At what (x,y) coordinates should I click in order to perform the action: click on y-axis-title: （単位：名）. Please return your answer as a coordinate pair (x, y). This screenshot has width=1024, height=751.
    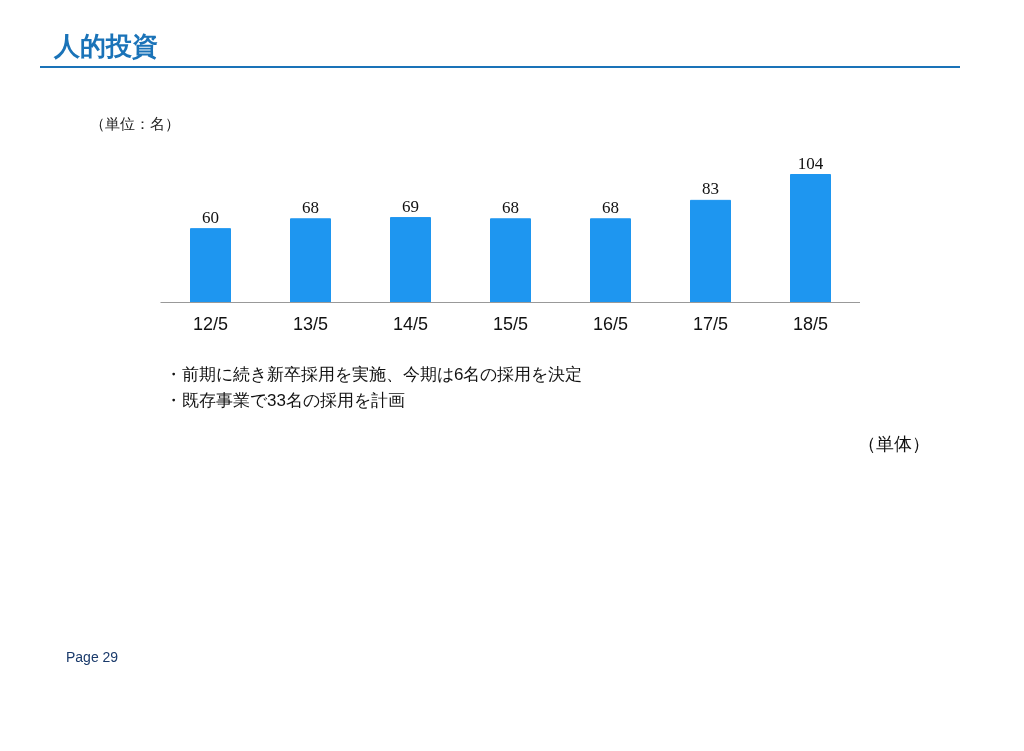
    Looking at the image, I should click on (135, 124).